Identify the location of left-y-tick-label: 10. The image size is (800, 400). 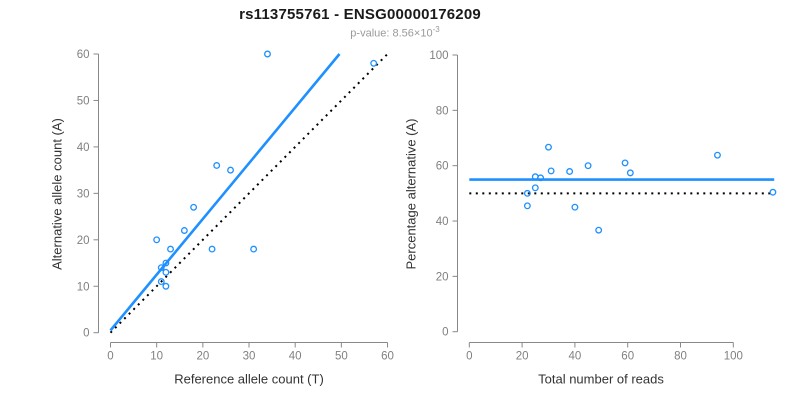
(83, 287).